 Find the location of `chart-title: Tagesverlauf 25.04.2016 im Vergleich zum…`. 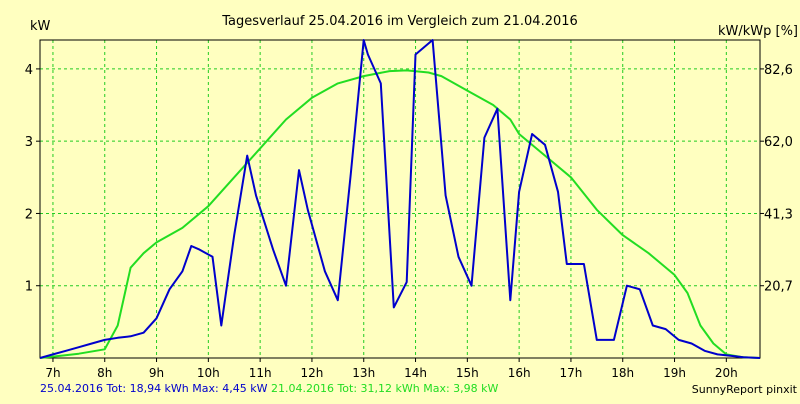

chart-title: Tagesverlauf 25.04.2016 im Vergleich zum… is located at coordinates (399, 21).